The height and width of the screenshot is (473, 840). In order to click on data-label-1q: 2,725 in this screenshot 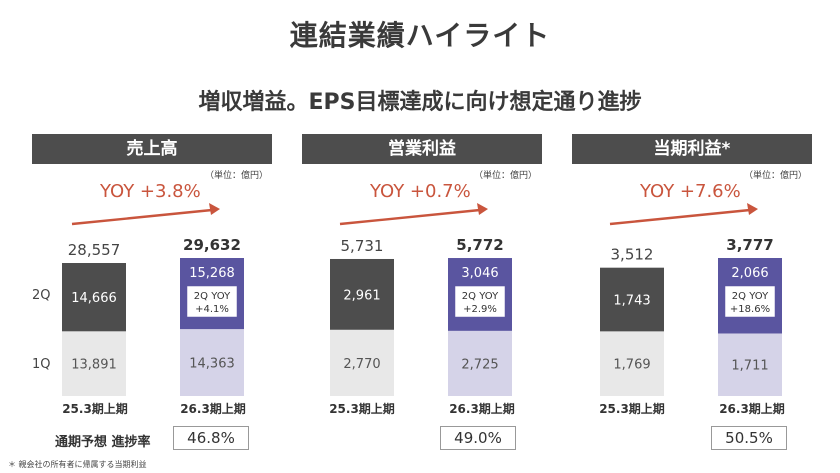, I will do `click(479, 364)`.